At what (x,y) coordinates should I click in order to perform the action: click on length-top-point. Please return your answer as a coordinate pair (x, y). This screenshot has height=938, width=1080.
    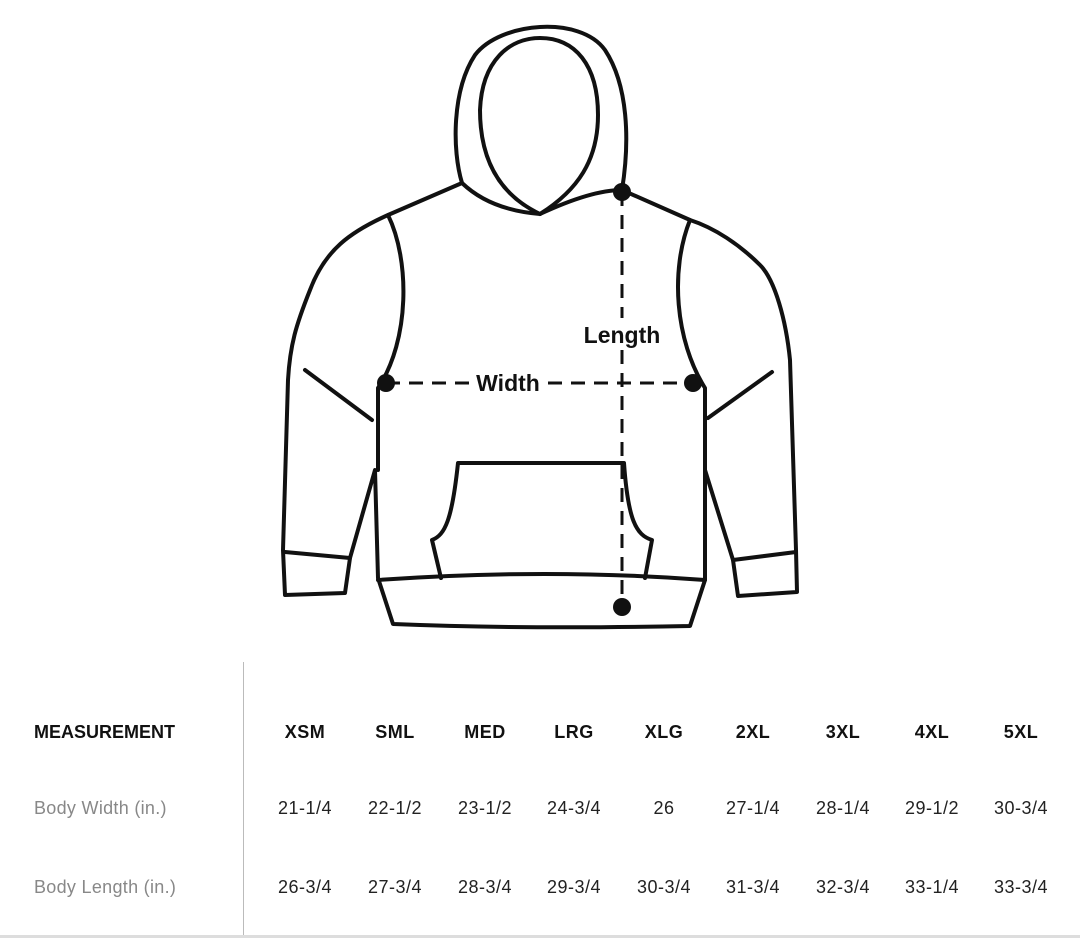
    Looking at the image, I should click on (622, 192).